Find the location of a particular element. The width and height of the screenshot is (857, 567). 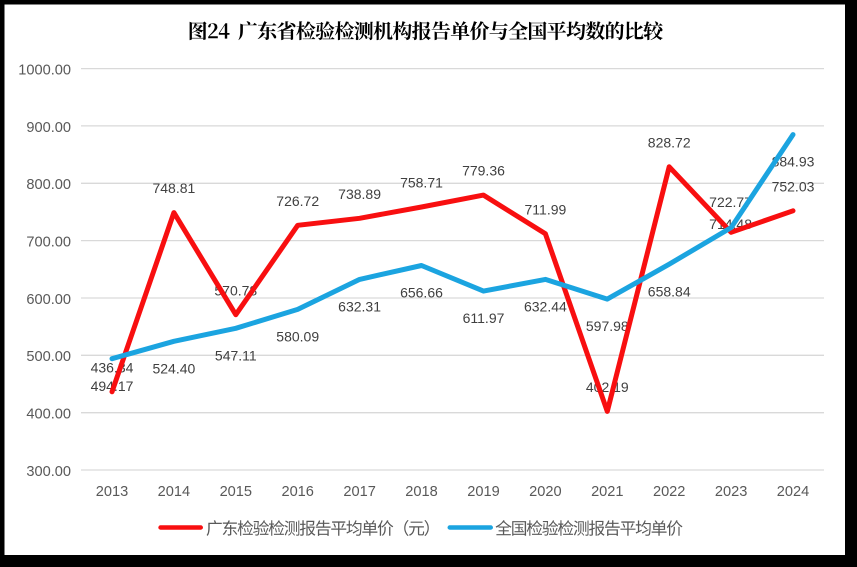

svg-text: 580.09 is located at coordinates (297, 337).